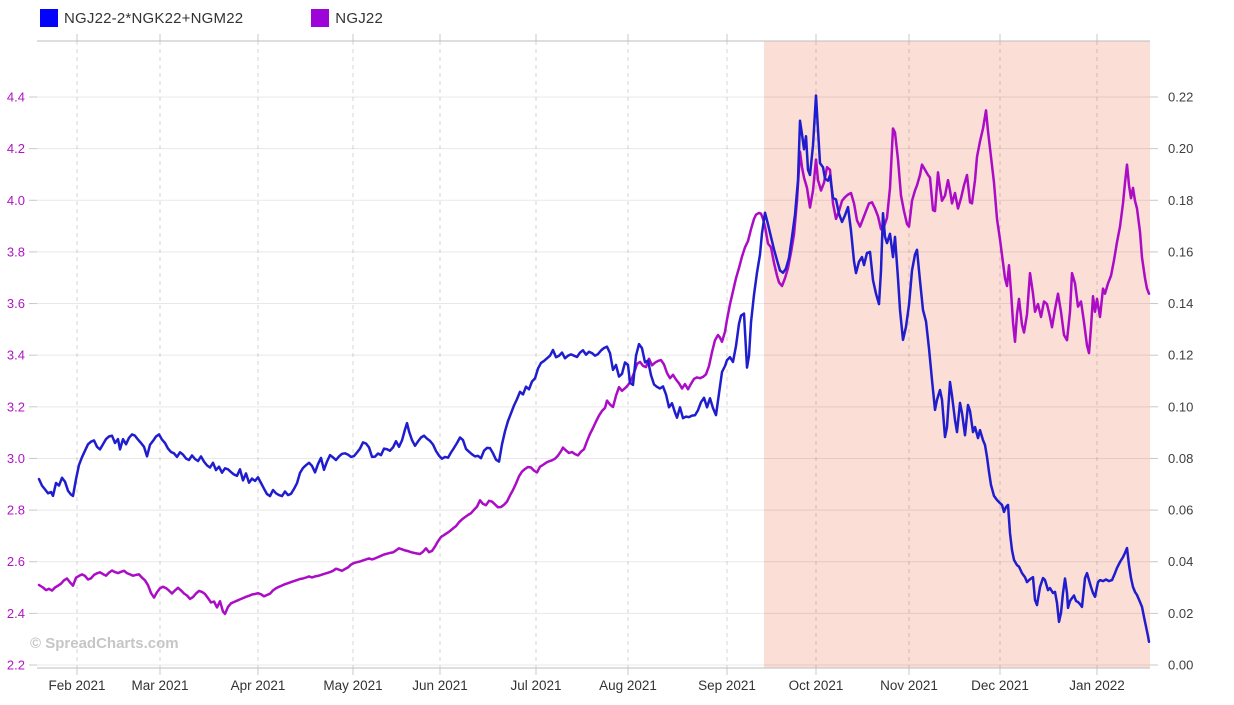 The height and width of the screenshot is (705, 1234). I want to click on legend: NGJ22-2*NGK22+NGM22 NGJ22, so click(211, 18).